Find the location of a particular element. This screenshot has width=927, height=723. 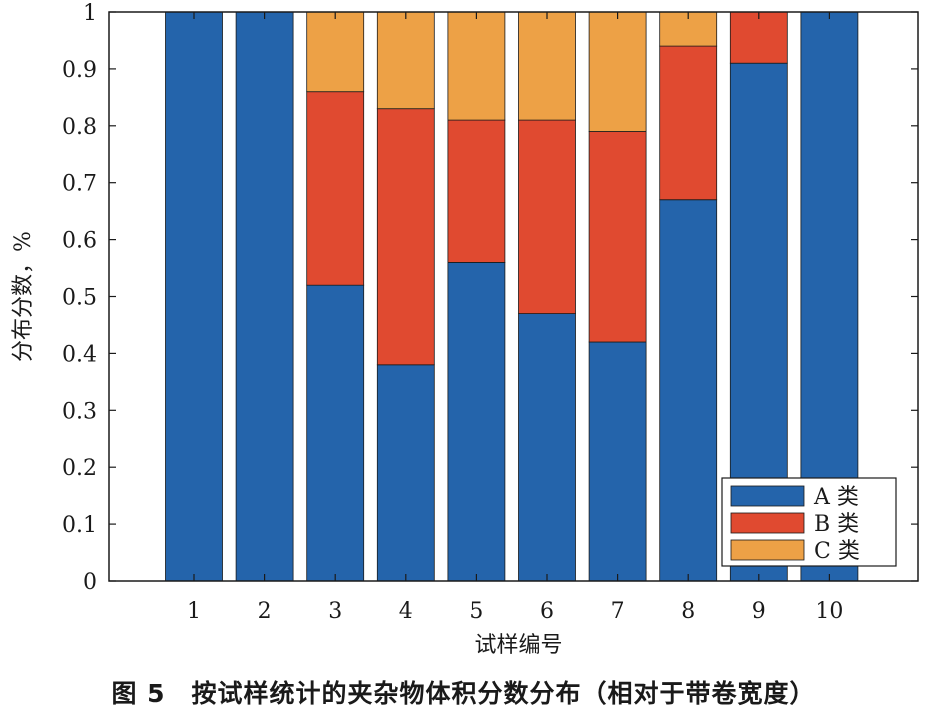

y-tick-label: 0.5 is located at coordinates (79, 298).